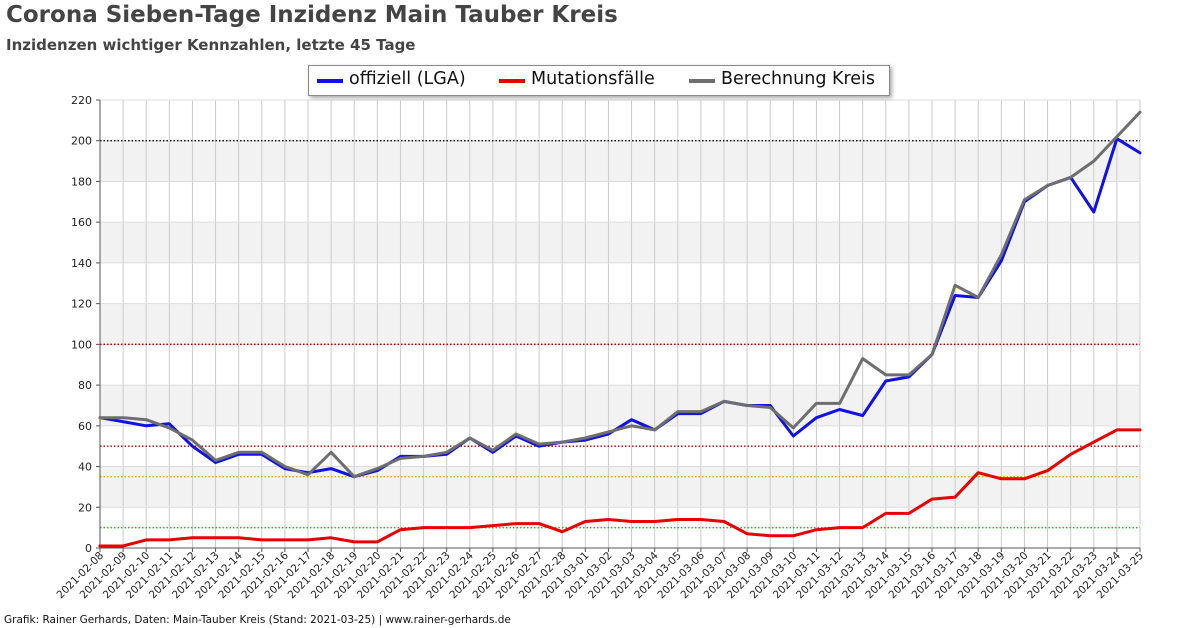 The height and width of the screenshot is (628, 1200). I want to click on legend-swatch-offiziell, so click(330, 81).